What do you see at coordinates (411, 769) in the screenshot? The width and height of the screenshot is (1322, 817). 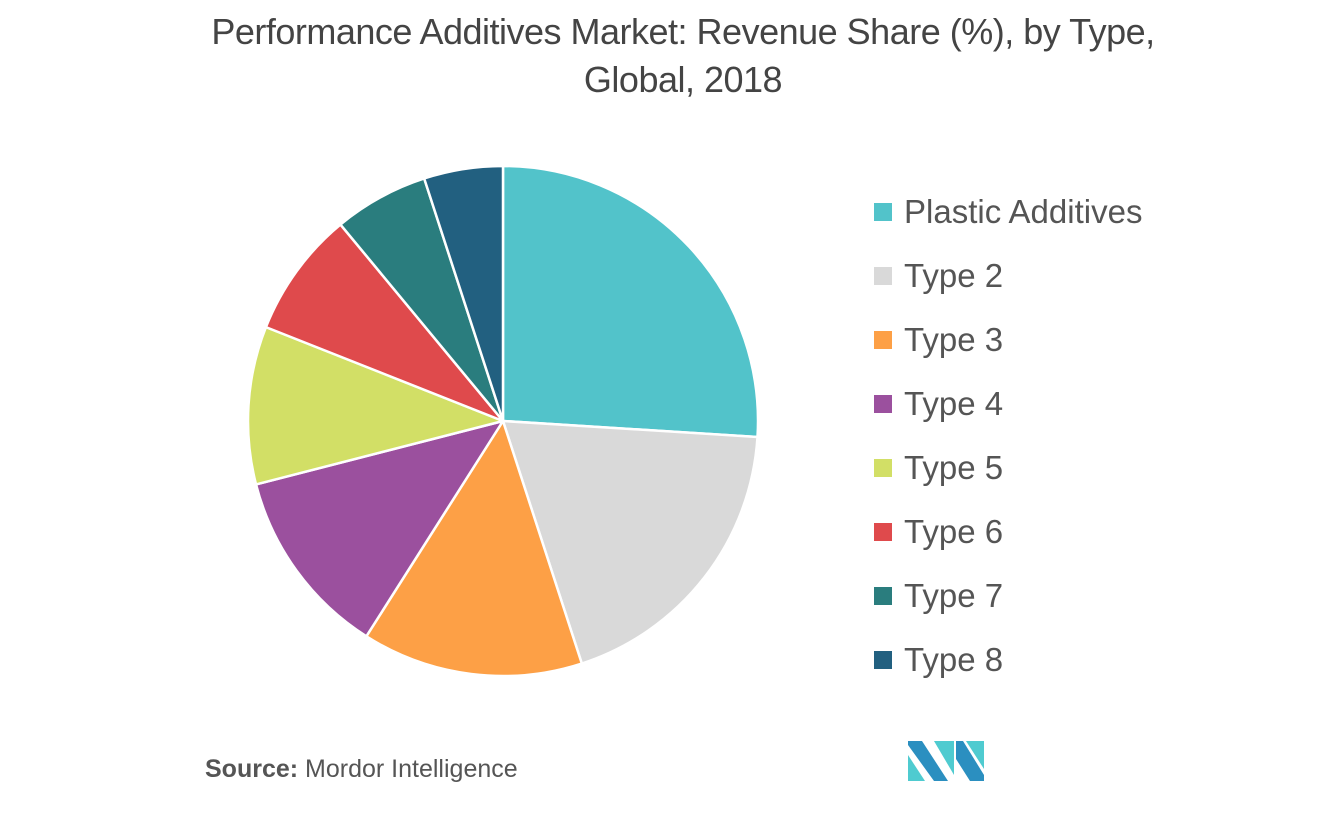 I see `source-text: Mordor Intelligence` at bounding box center [411, 769].